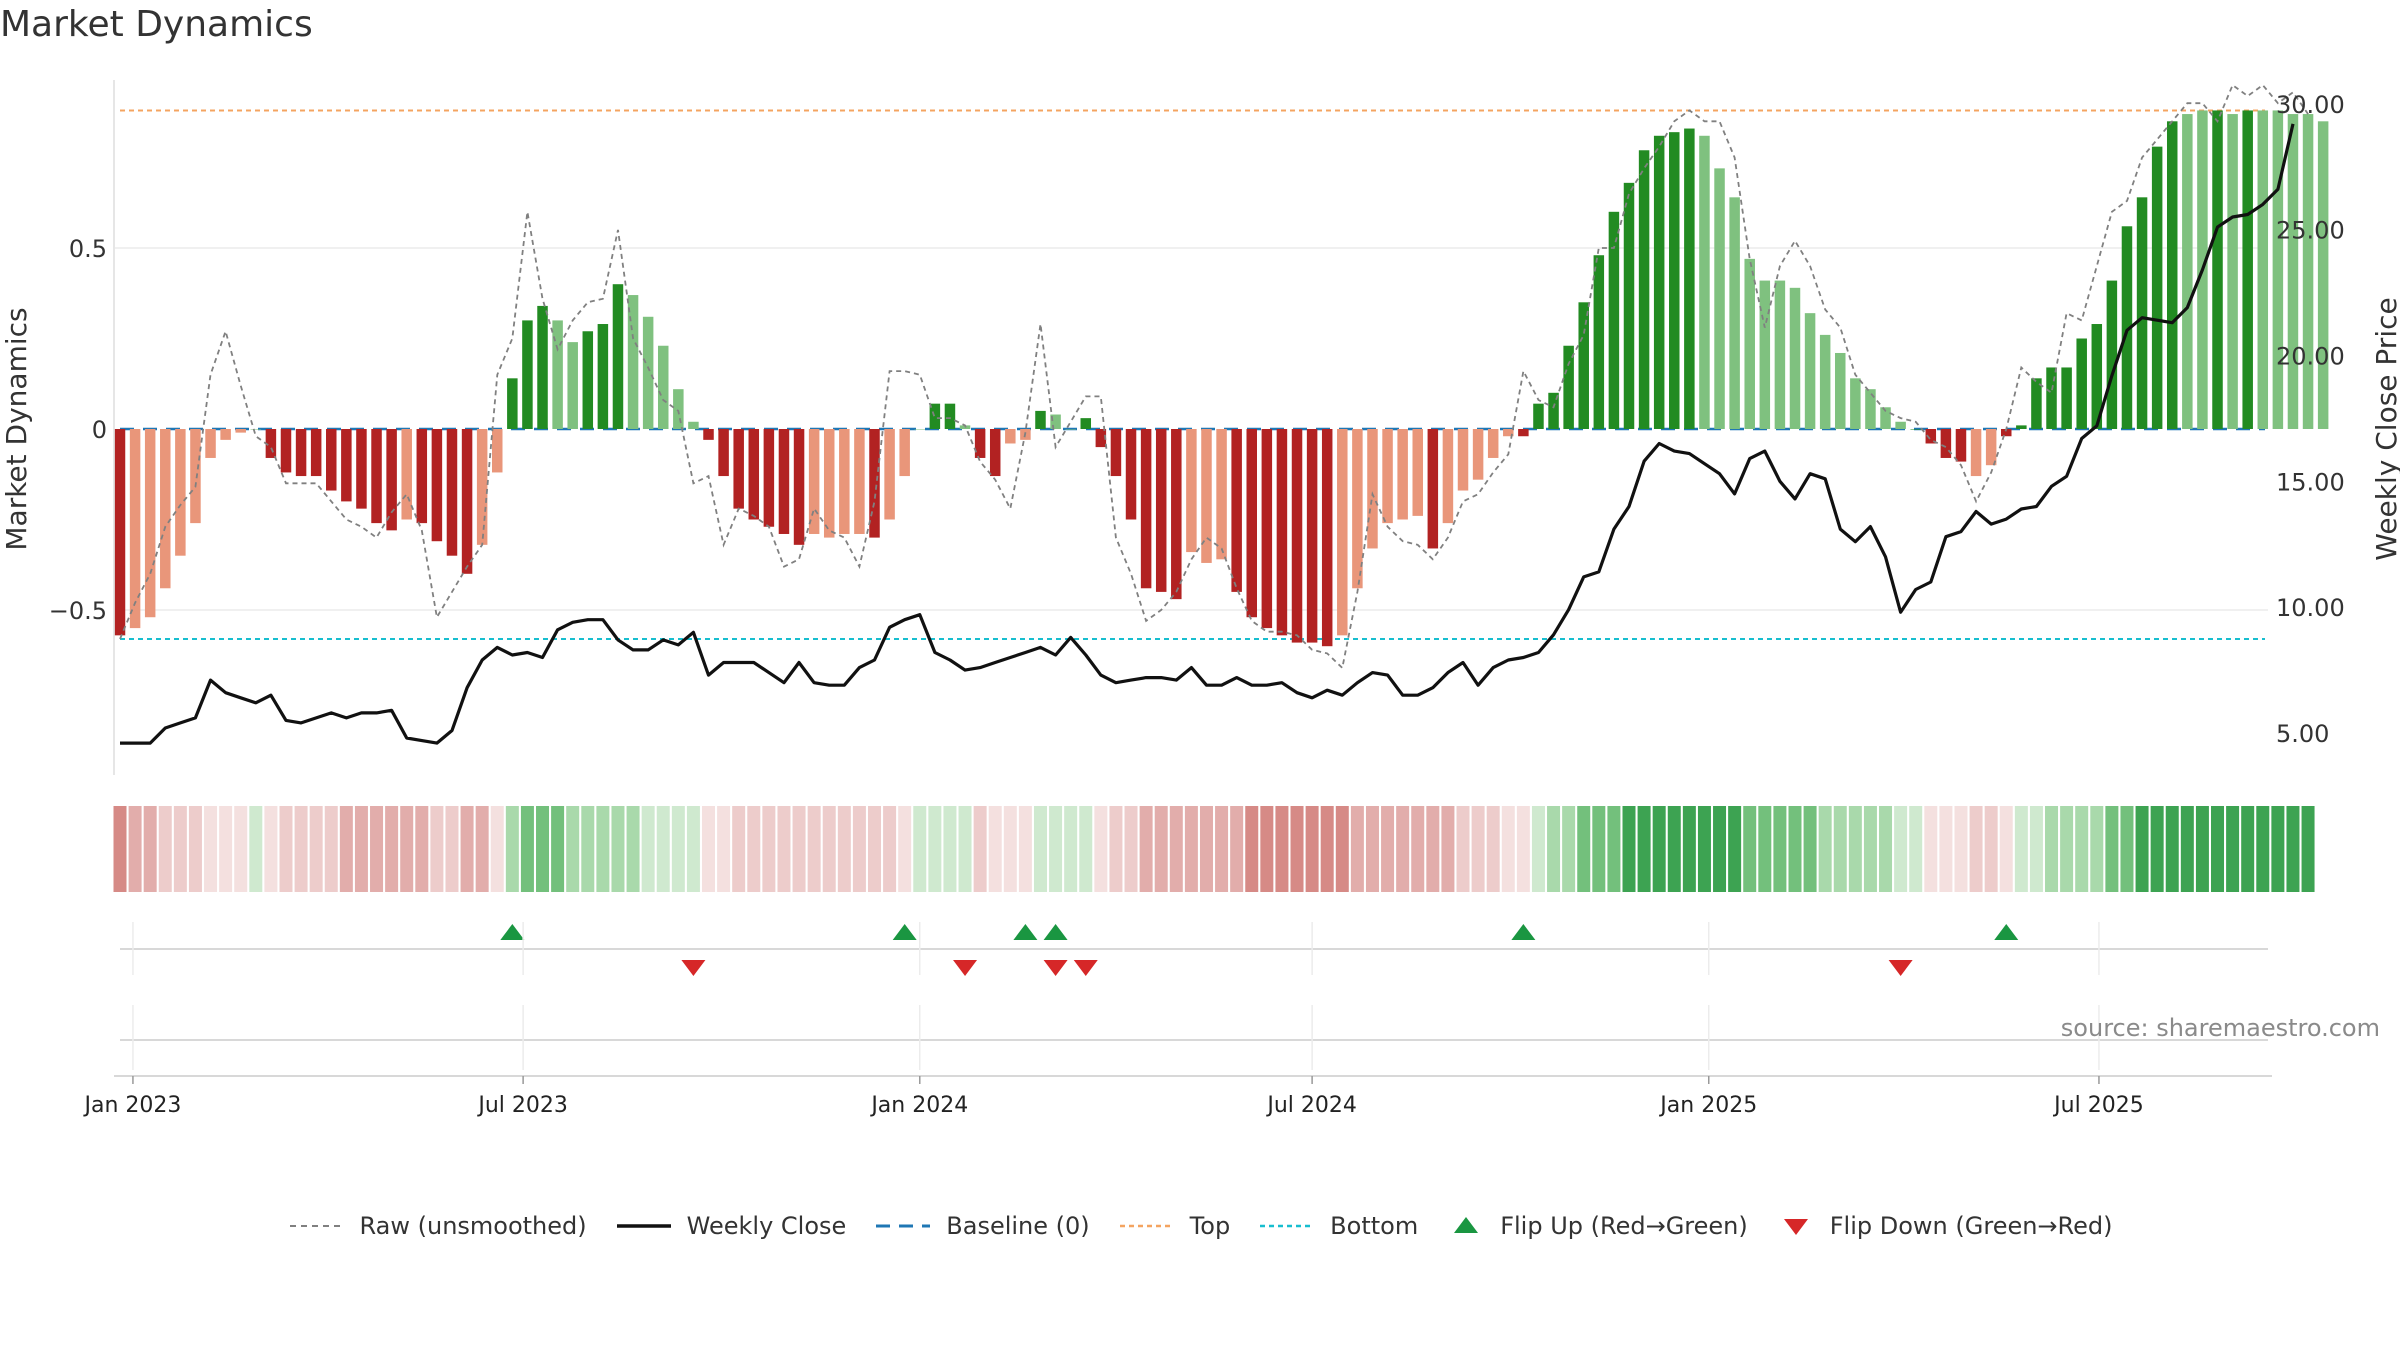 The height and width of the screenshot is (1350, 2400). What do you see at coordinates (643, 1226) in the screenshot?
I see `legend-swatch-close` at bounding box center [643, 1226].